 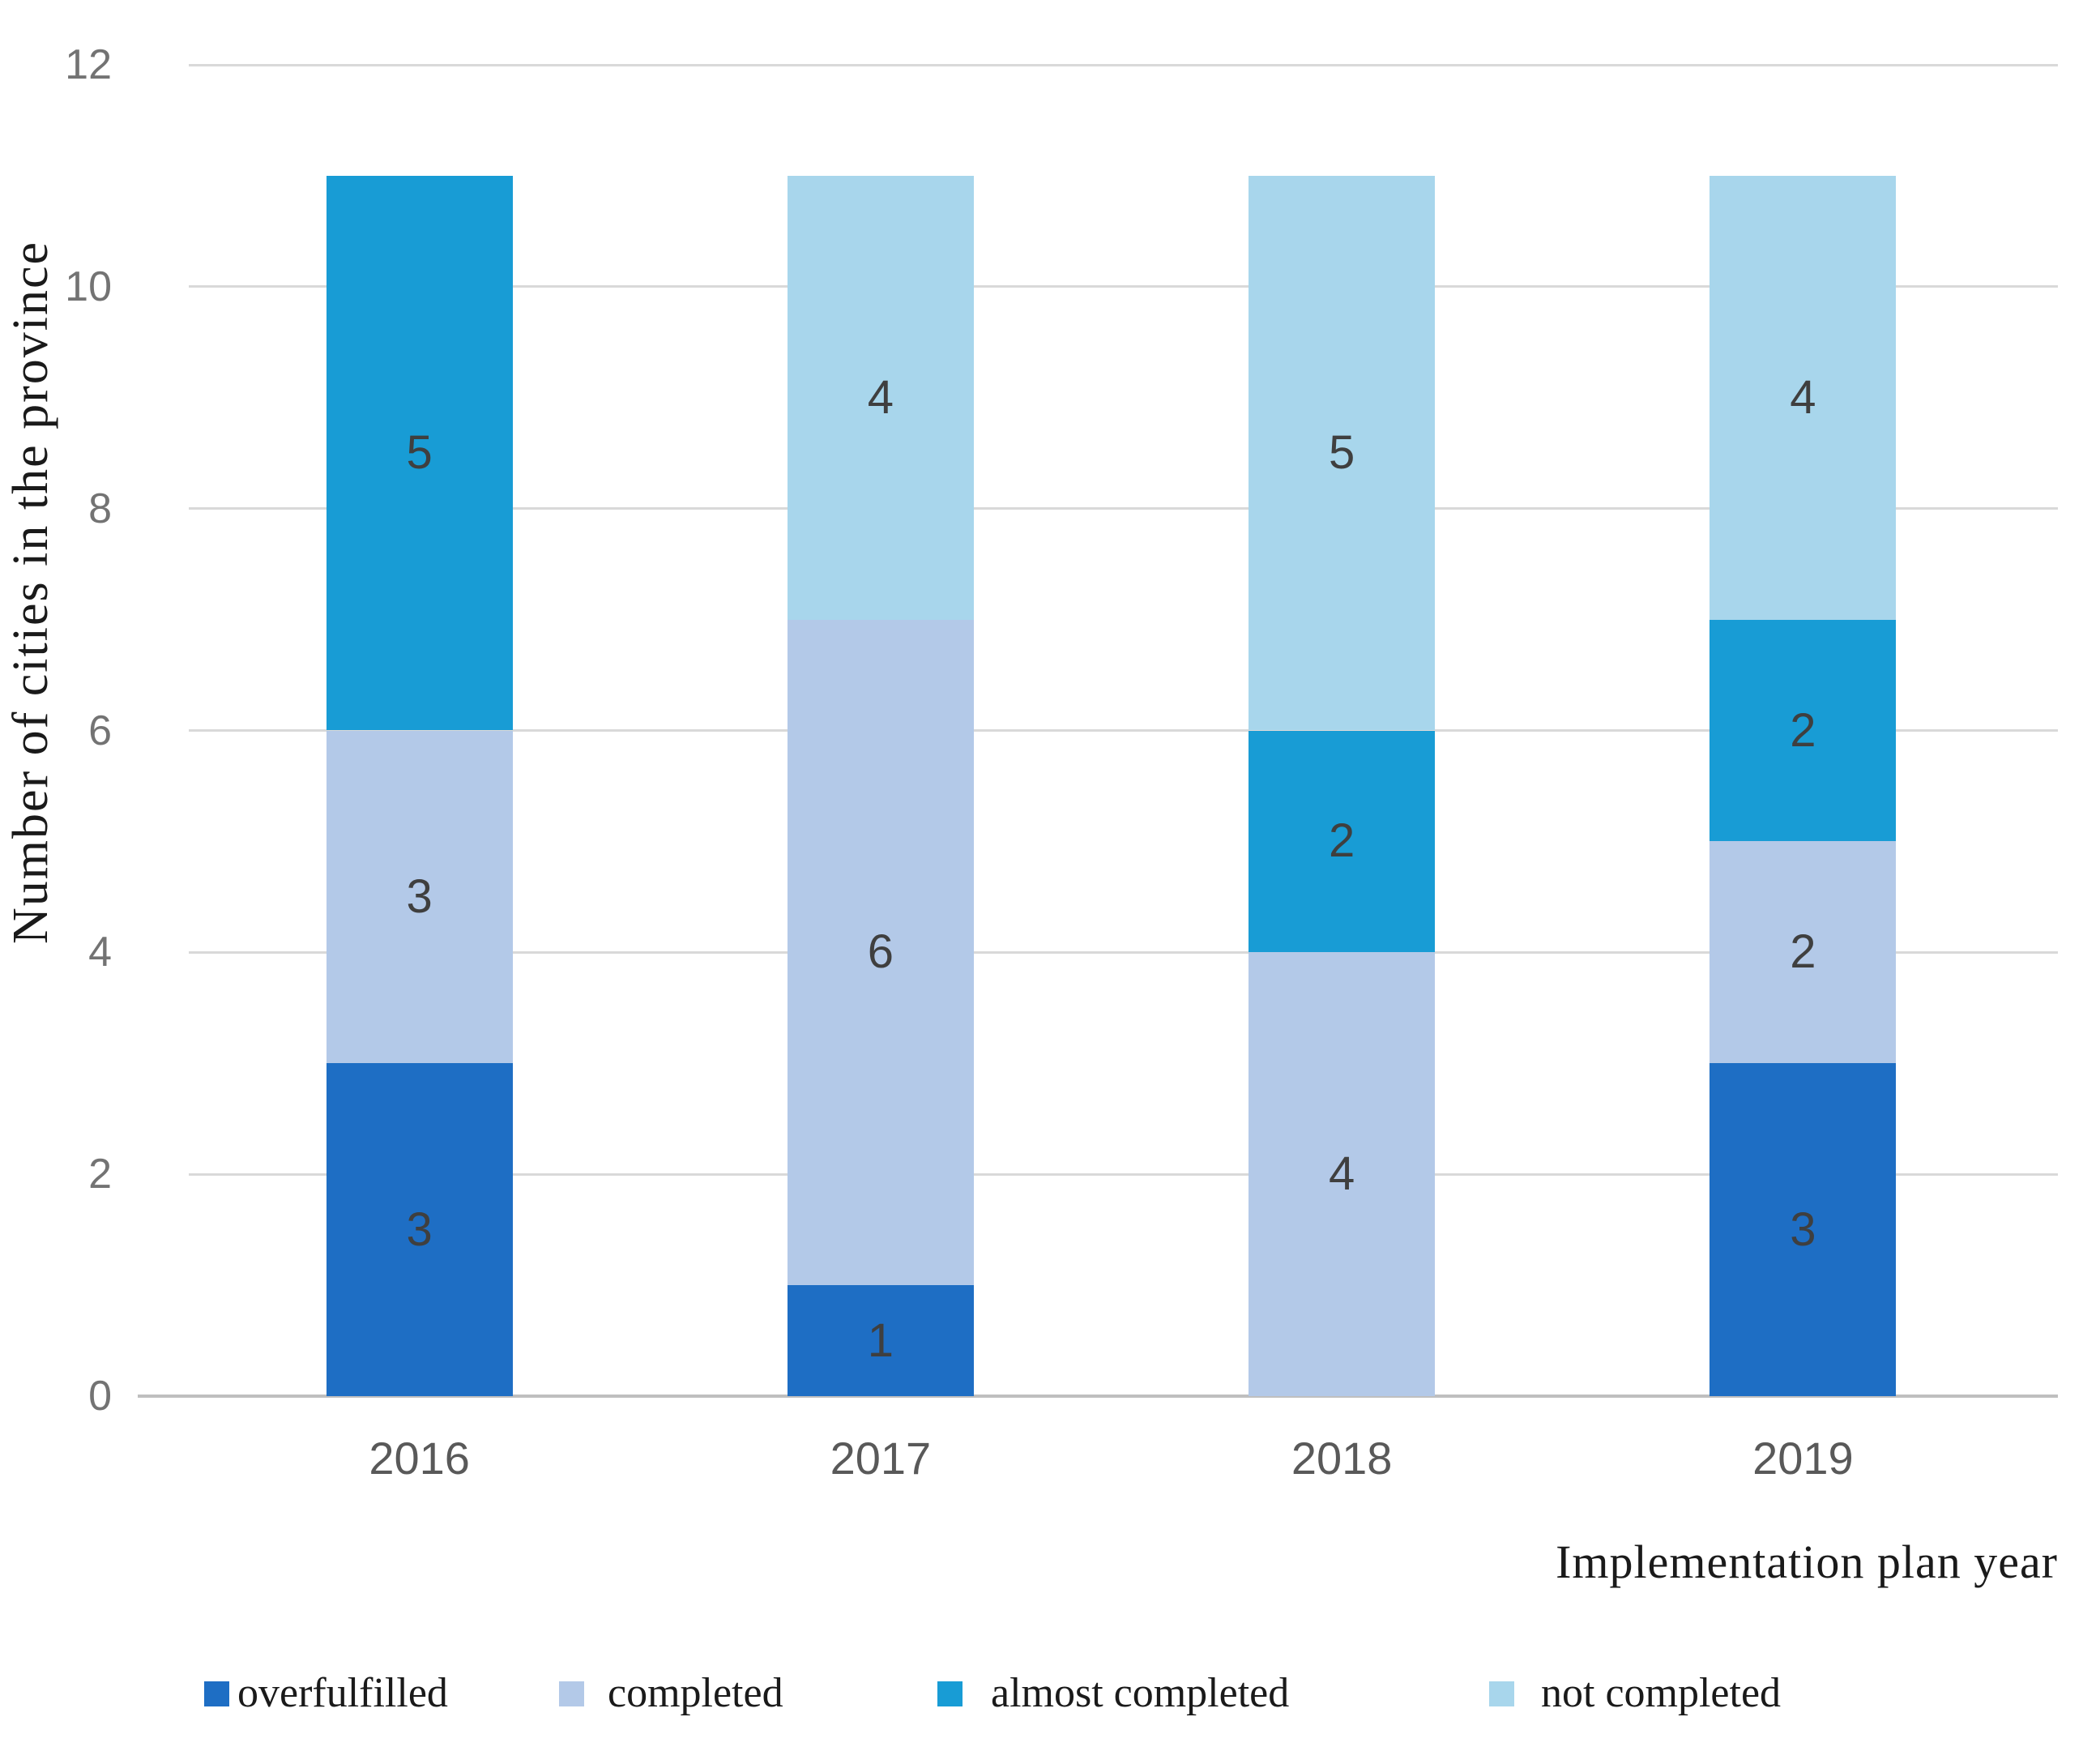 I want to click on bar-2018-segment-almost-completed, so click(x=1342, y=841).